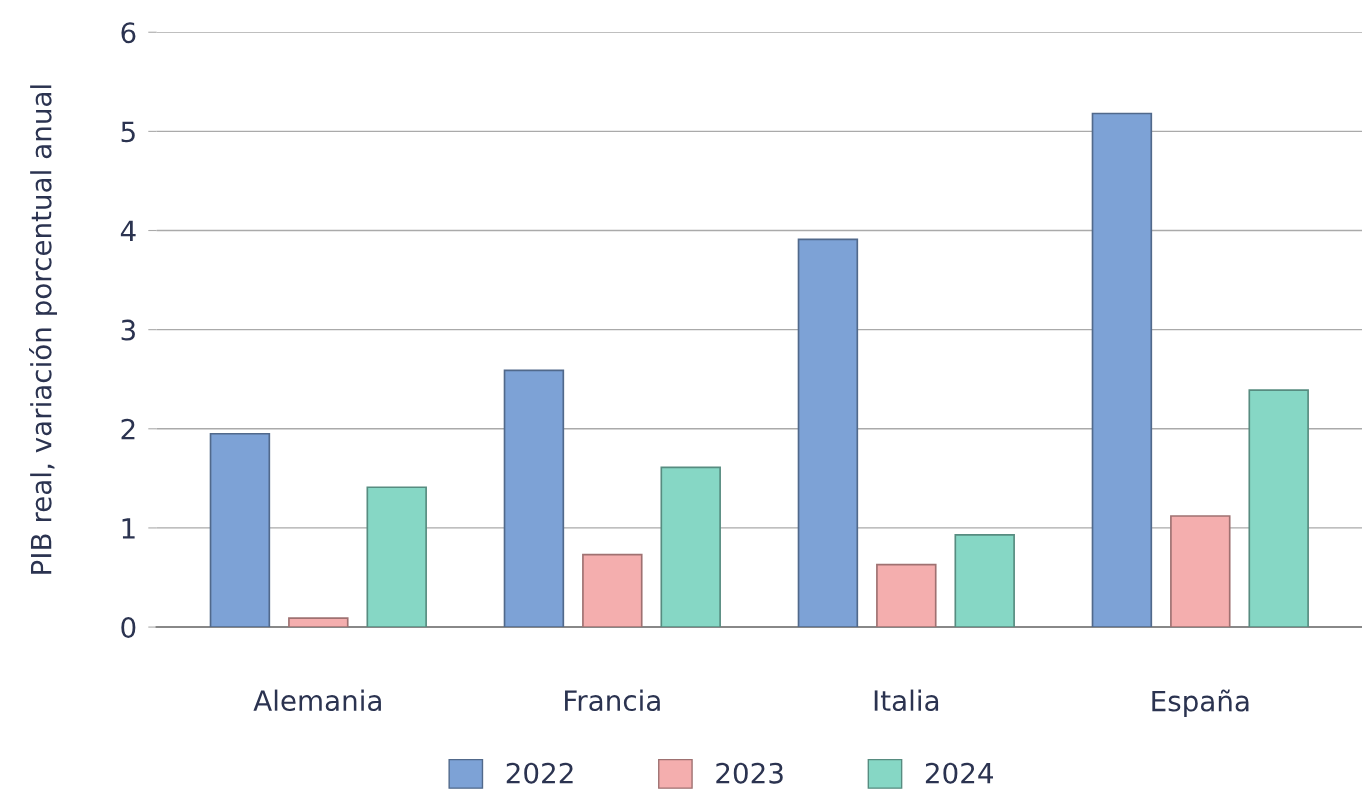 Image resolution: width=1362 pixels, height=806 pixels. Describe the element at coordinates (749, 773) in the screenshot. I see `legend-label: 2023` at that location.